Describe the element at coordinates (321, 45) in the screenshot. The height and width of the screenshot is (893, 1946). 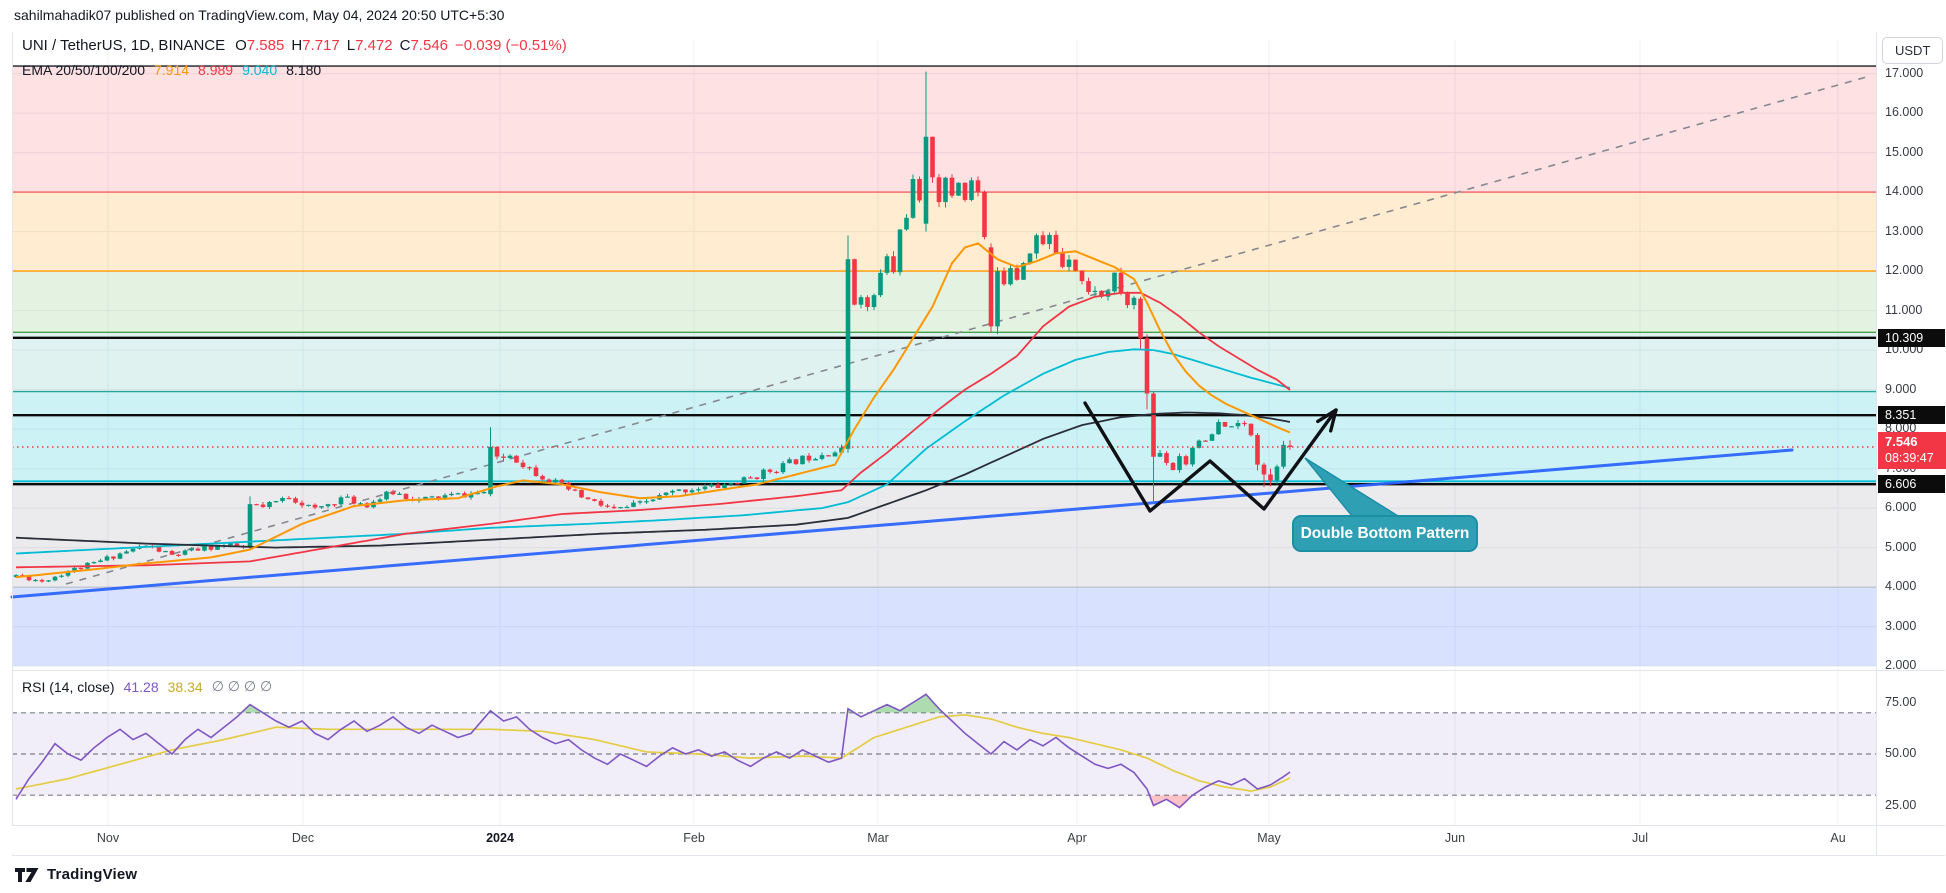
I see `high-value: 7.717` at that location.